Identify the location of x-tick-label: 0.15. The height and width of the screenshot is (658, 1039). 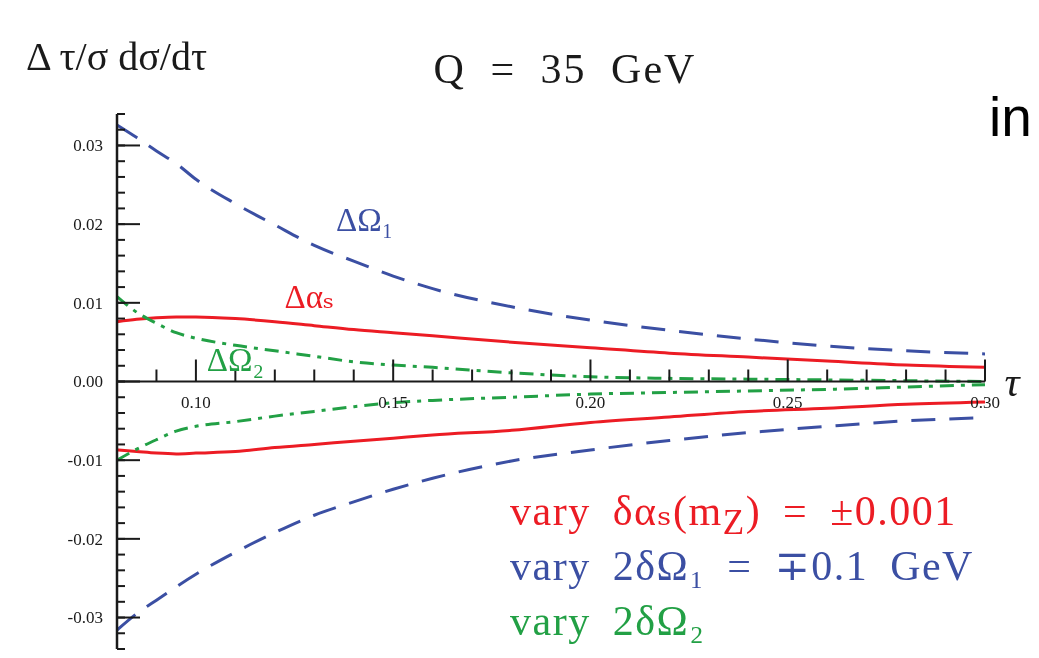
(393, 402).